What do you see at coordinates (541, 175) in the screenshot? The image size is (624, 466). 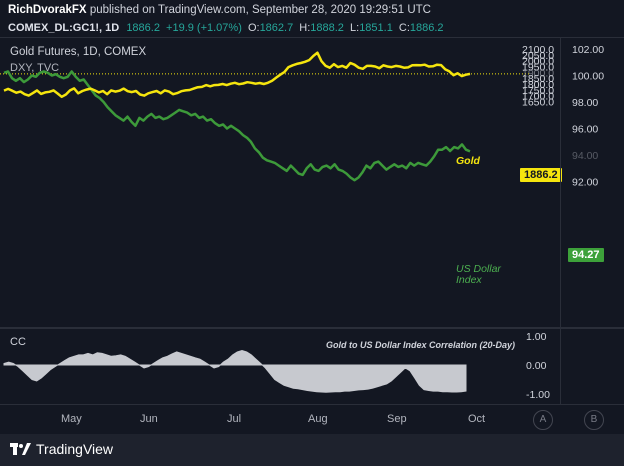 I see `gold-last-price-tag: 1886.2` at bounding box center [541, 175].